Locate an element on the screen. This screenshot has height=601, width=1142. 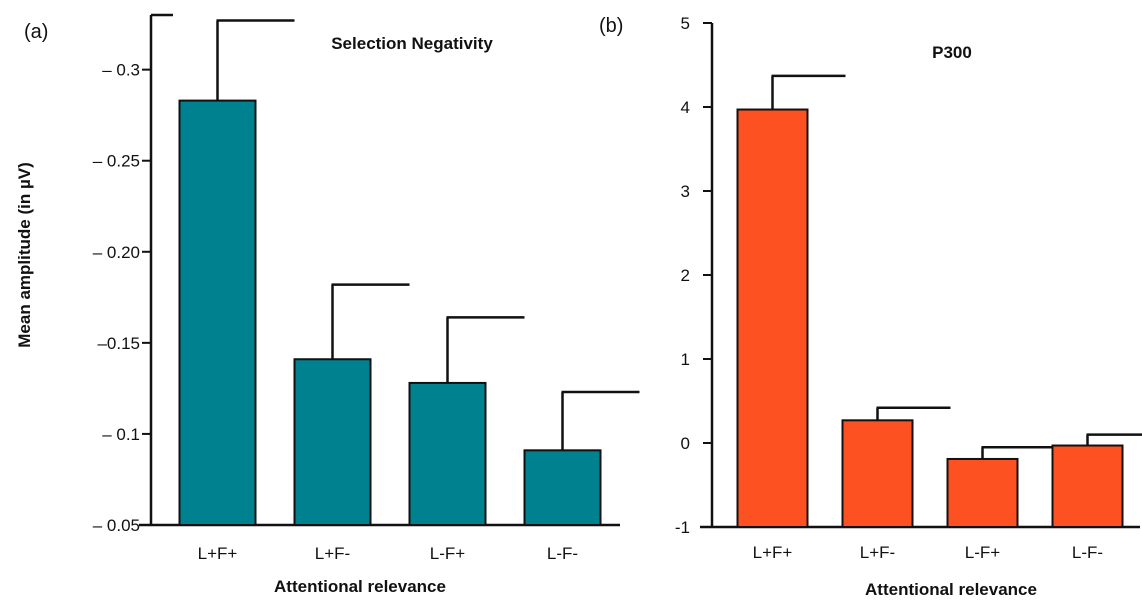
chart-title: P300 is located at coordinates (952, 52).